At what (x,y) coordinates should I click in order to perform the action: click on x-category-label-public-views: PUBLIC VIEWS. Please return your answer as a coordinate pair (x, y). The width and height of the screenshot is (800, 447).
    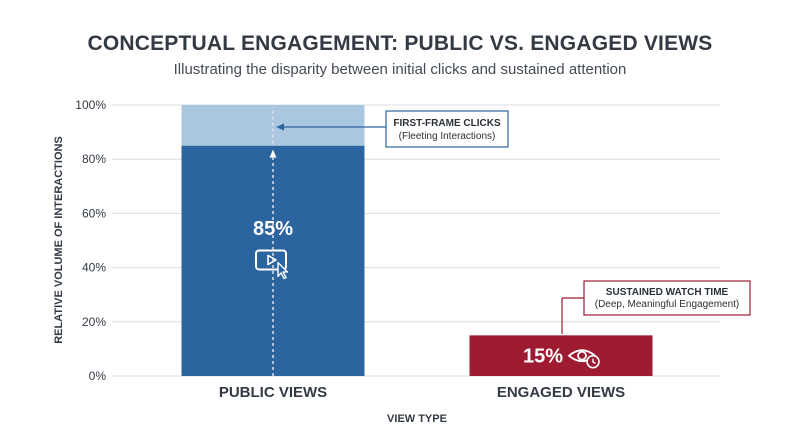
    Looking at the image, I should click on (273, 392).